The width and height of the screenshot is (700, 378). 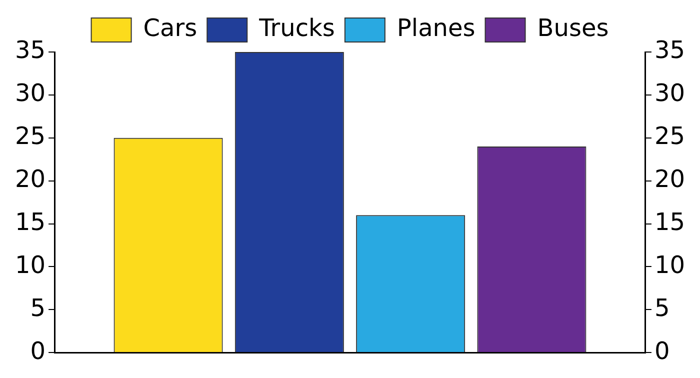 I want to click on y2-tick-label: 35, so click(x=670, y=50).